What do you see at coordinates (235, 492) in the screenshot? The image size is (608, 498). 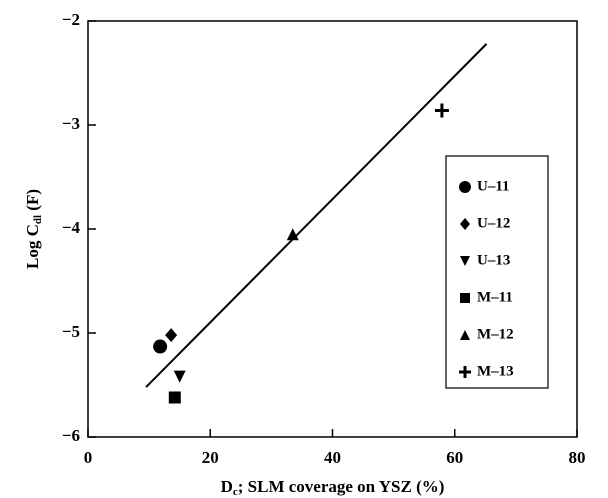 I see `x-label-part: c` at bounding box center [235, 492].